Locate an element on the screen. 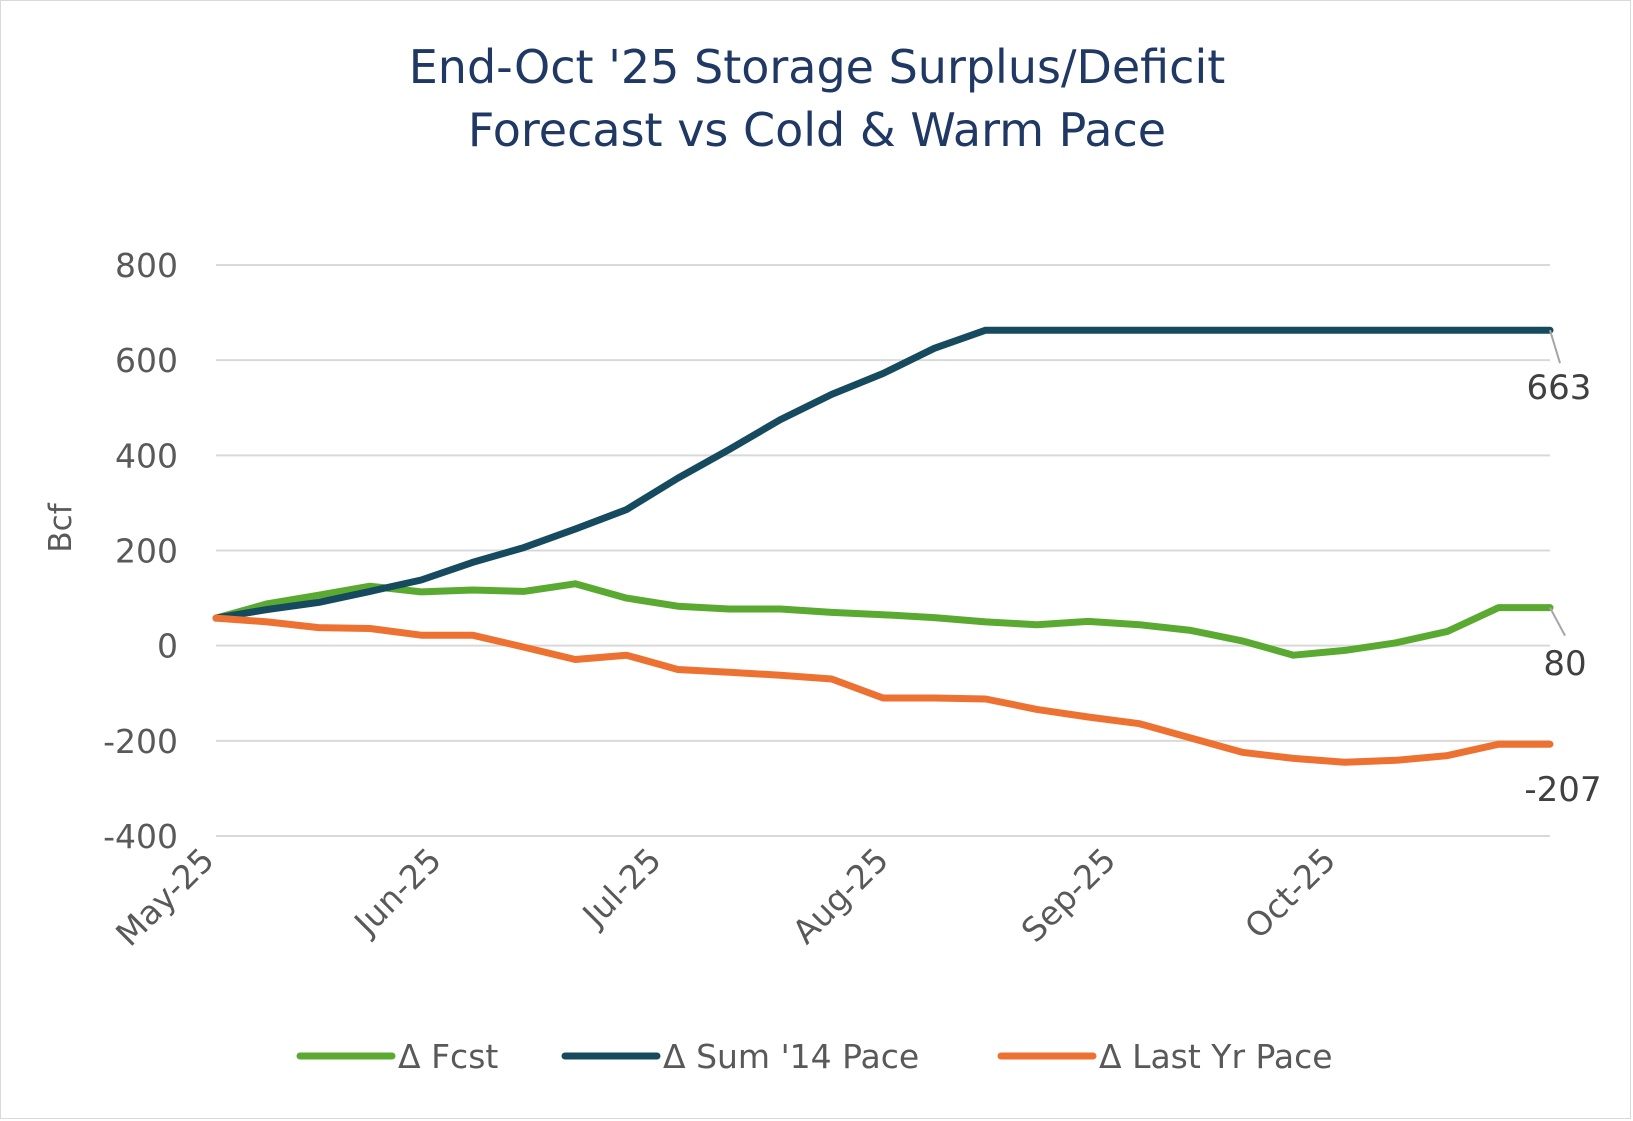 Image resolution: width=1633 pixels, height=1121 pixels. chart-title-line-2: Forecast vs Cold & Warm Pace is located at coordinates (817, 130).